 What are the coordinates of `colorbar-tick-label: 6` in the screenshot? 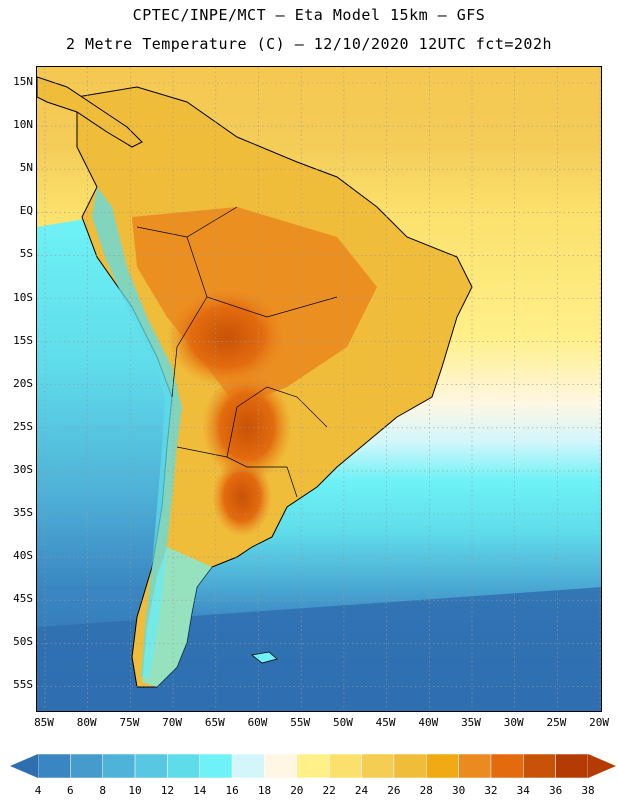 It's located at (70, 790).